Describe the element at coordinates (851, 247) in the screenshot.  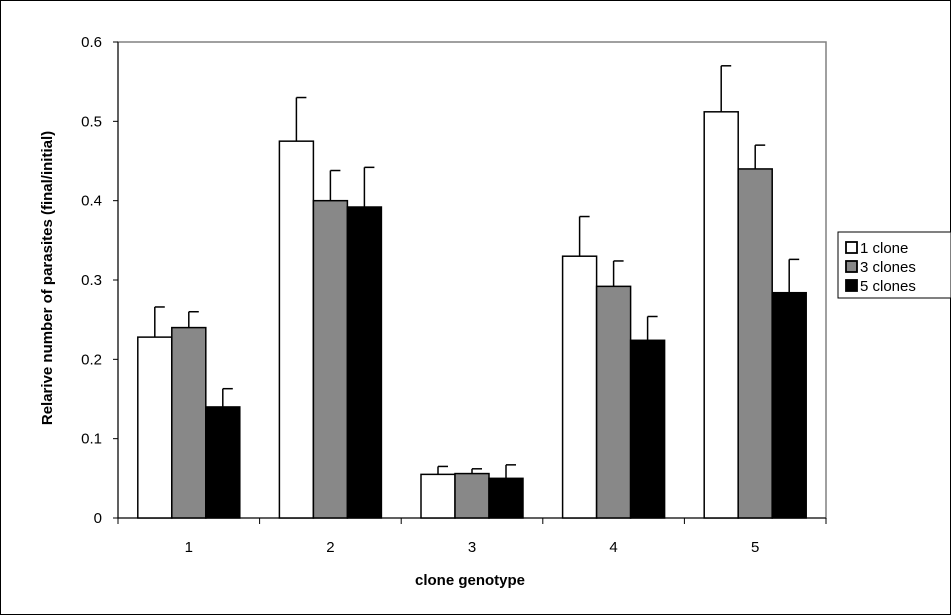
I see `legend-swatch-1-clone` at that location.